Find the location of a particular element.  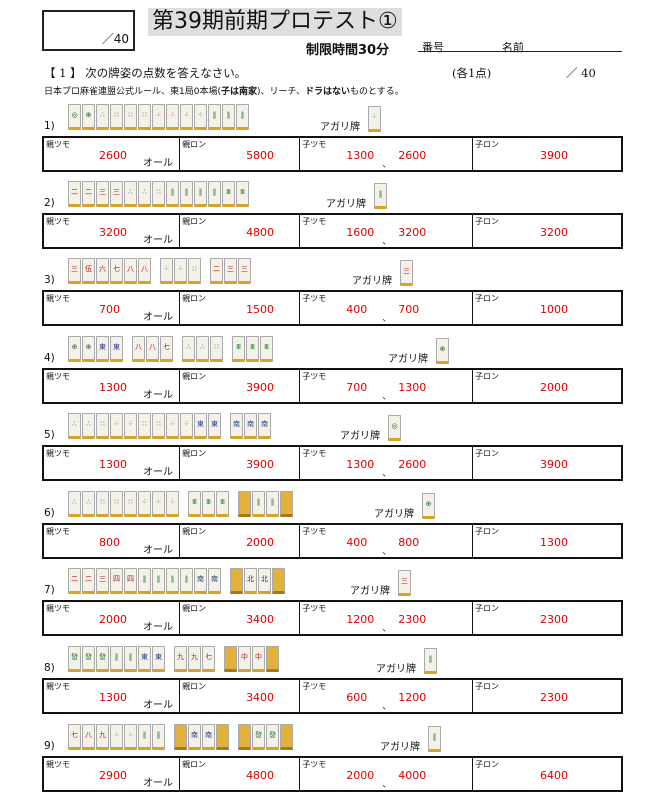

mahjong-tile is located at coordinates (244, 737).